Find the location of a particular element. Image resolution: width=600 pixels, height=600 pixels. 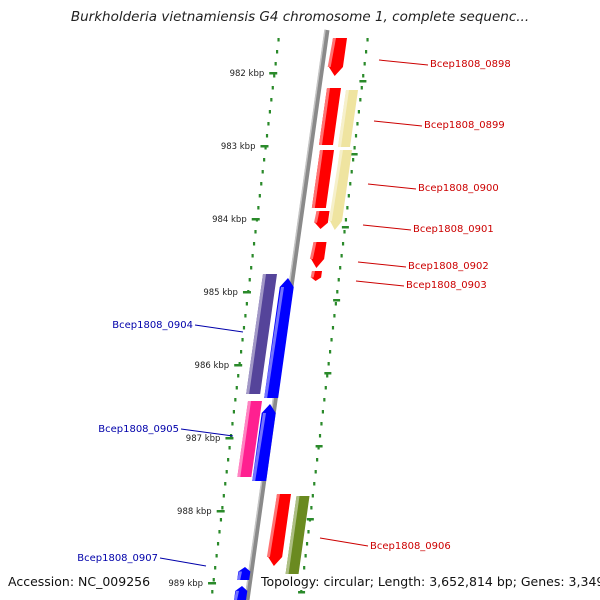

gene-bar-0906-cds-bevel is located at coordinates (292, 536).